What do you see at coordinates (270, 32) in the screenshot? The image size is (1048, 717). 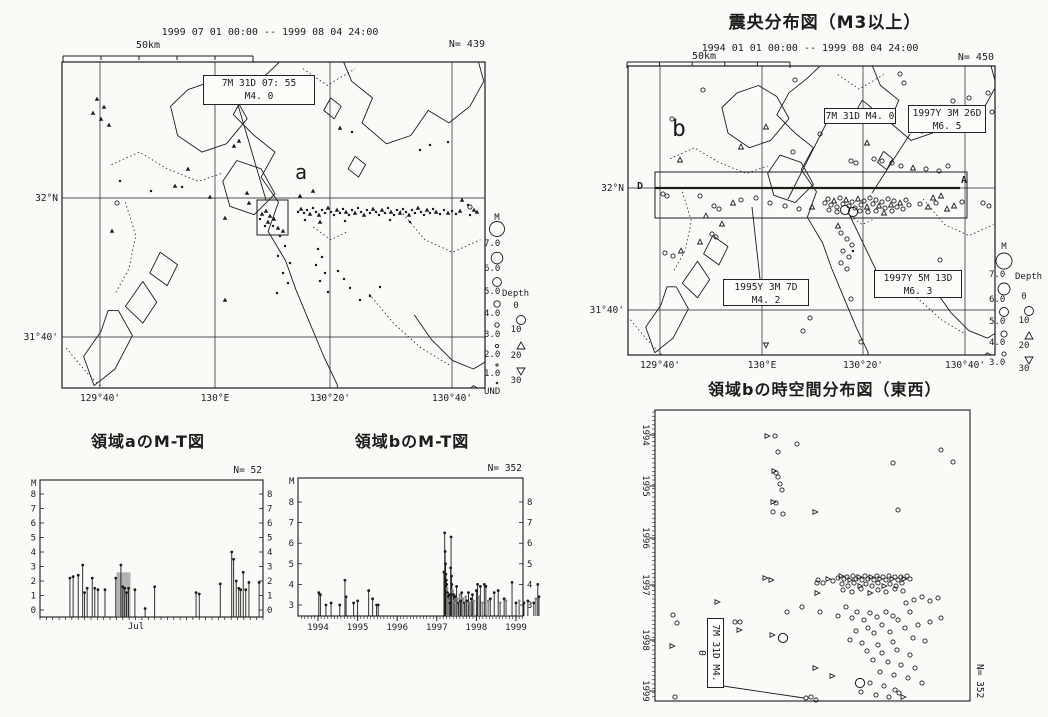 I see `map-a-date-range: 1999 07 01 00:00 -- 1999 08 04 24:00` at bounding box center [270, 32].